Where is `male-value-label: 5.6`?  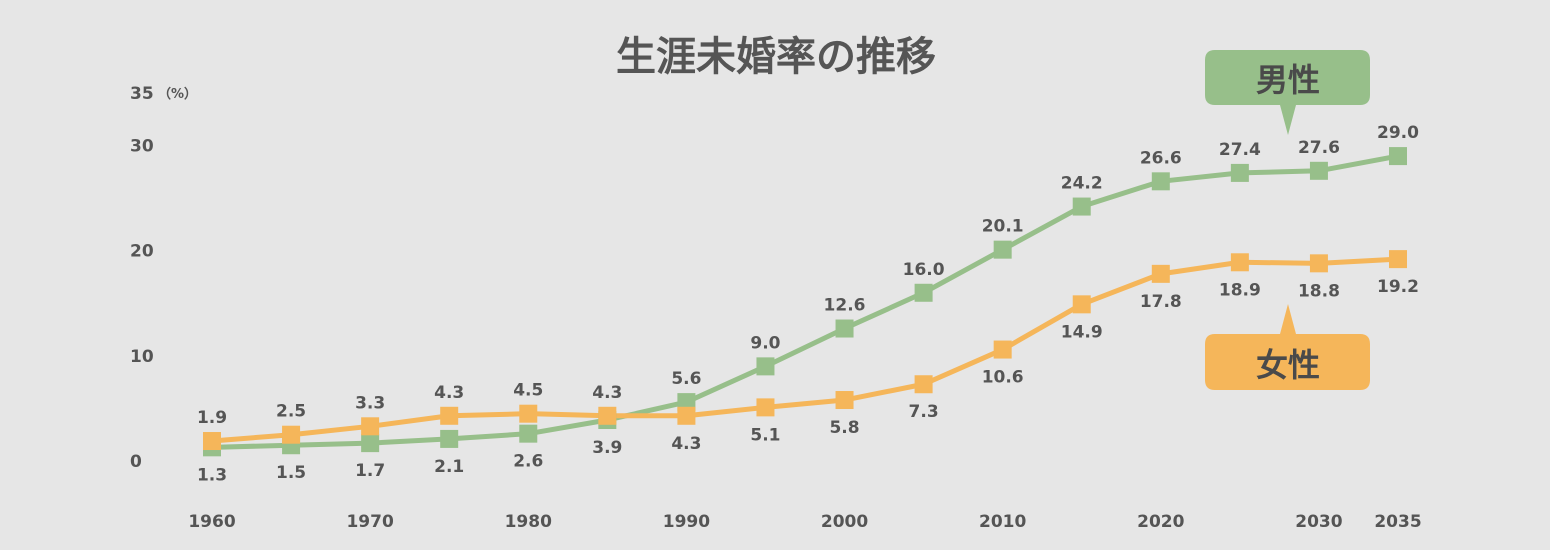
male-value-label: 5.6 is located at coordinates (686, 379).